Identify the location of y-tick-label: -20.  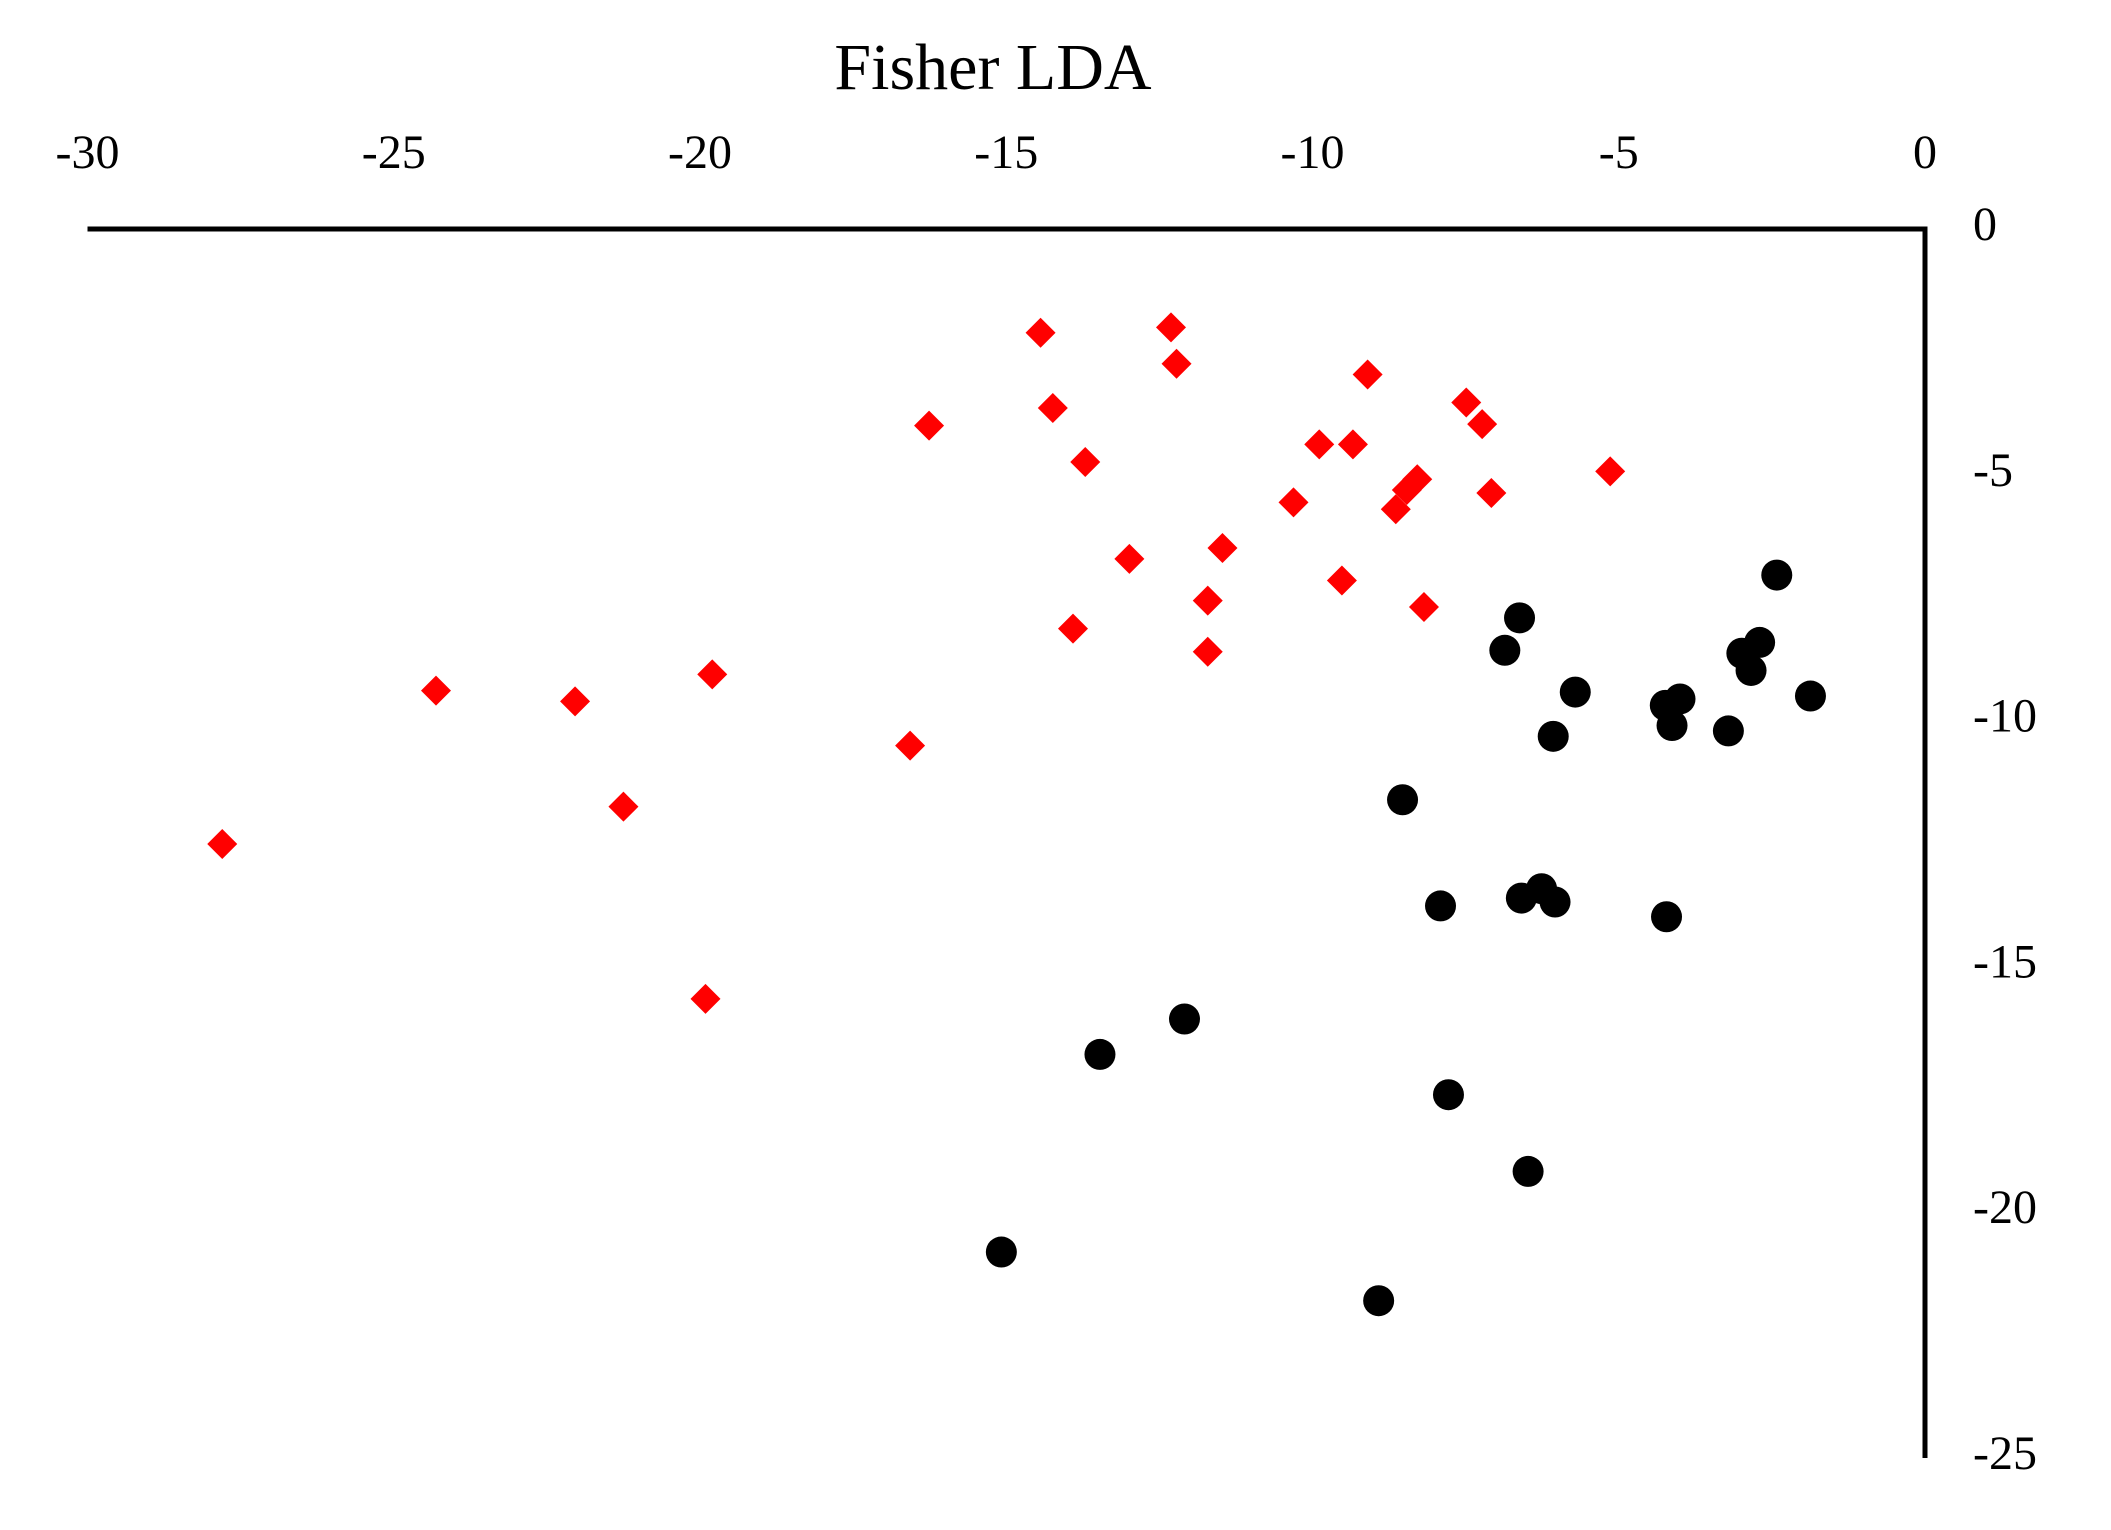
(2005, 1207).